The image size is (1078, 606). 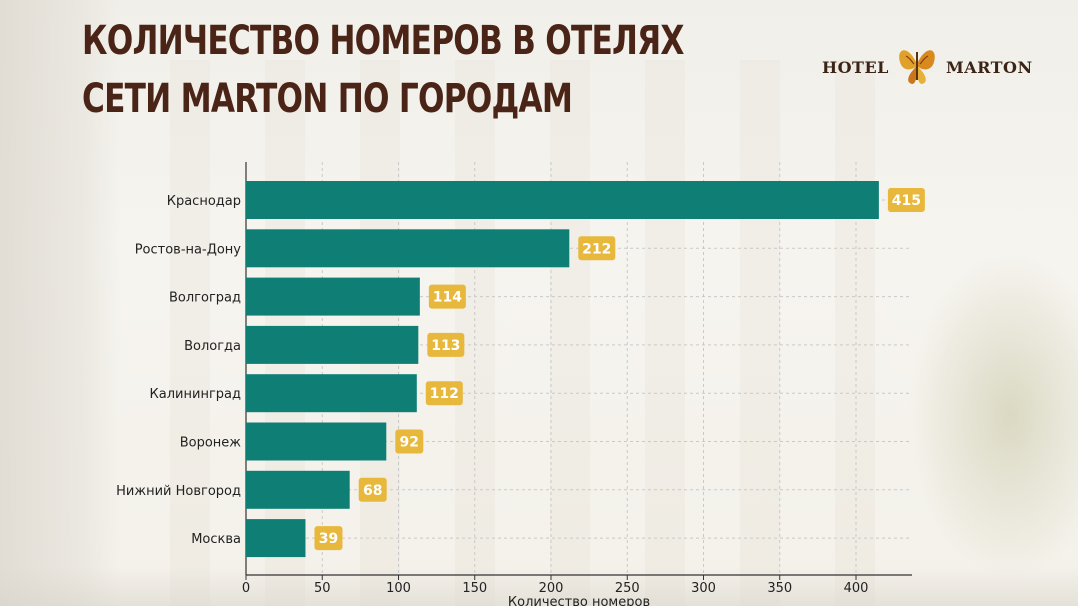 What do you see at coordinates (383, 41) in the screenshot?
I see `title-line-1: КОЛИЧЕСТВО НОМЕРОВ В ОТЕЛЯХ` at bounding box center [383, 41].